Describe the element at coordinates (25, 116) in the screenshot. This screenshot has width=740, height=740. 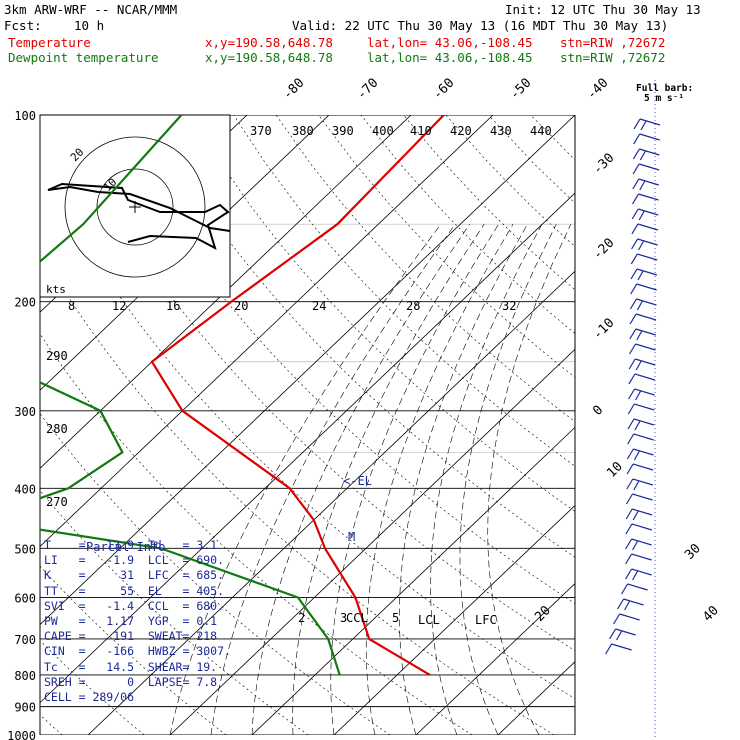
I see `pressure-tick-label: 100` at that location.